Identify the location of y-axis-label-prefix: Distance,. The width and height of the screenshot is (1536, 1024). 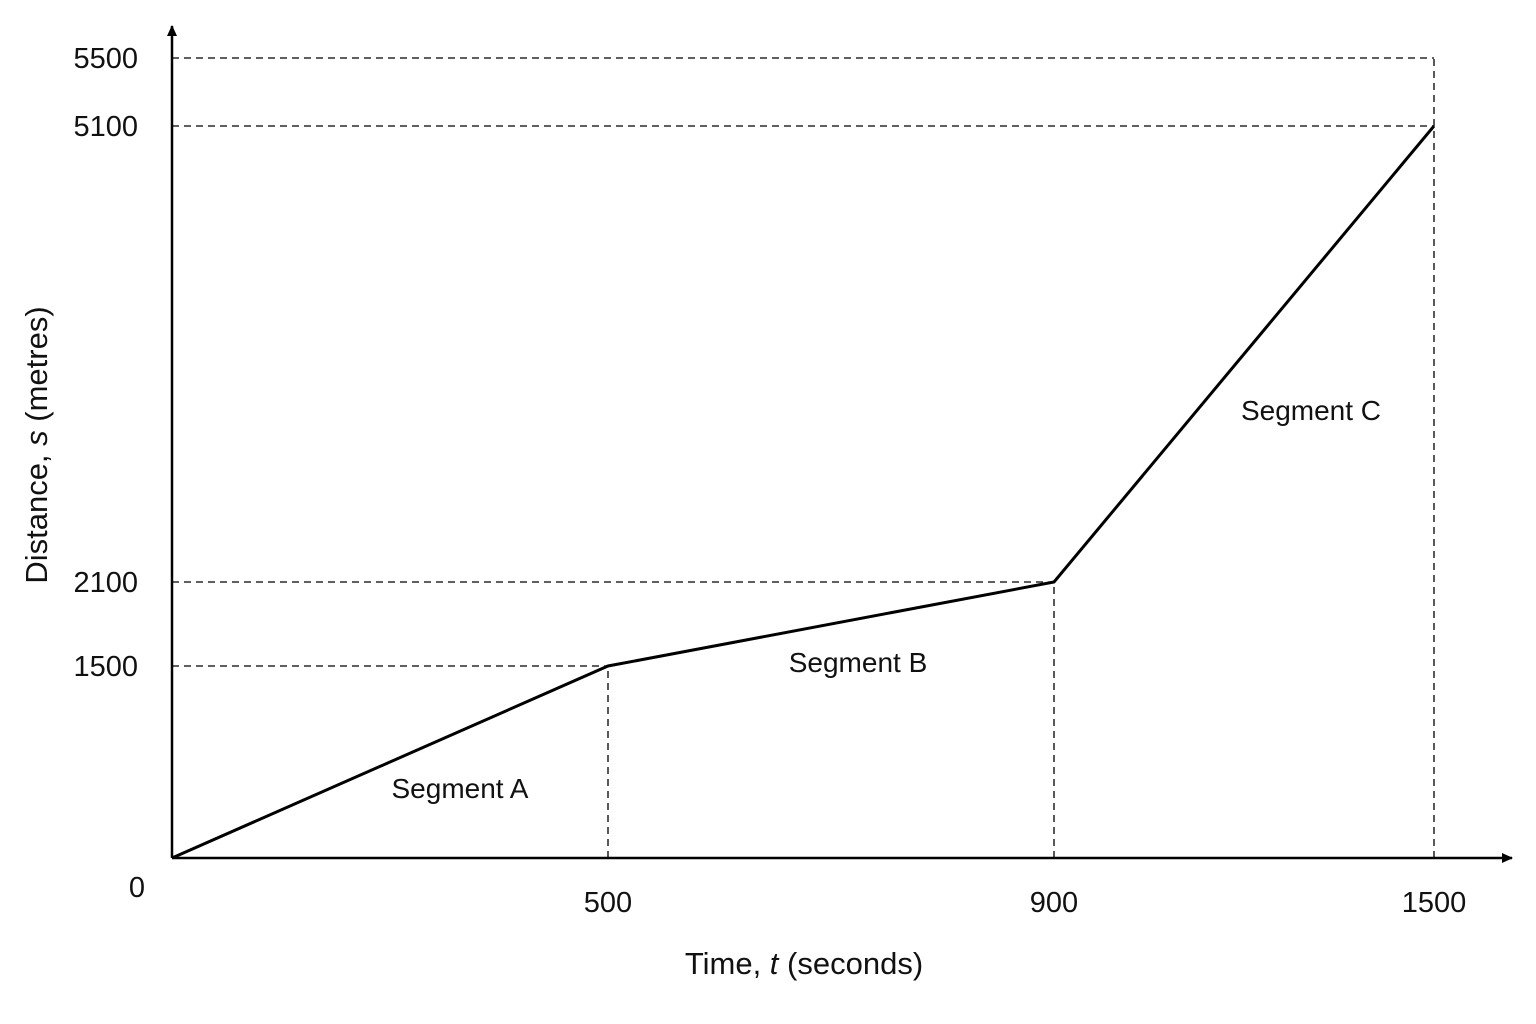
(36, 515).